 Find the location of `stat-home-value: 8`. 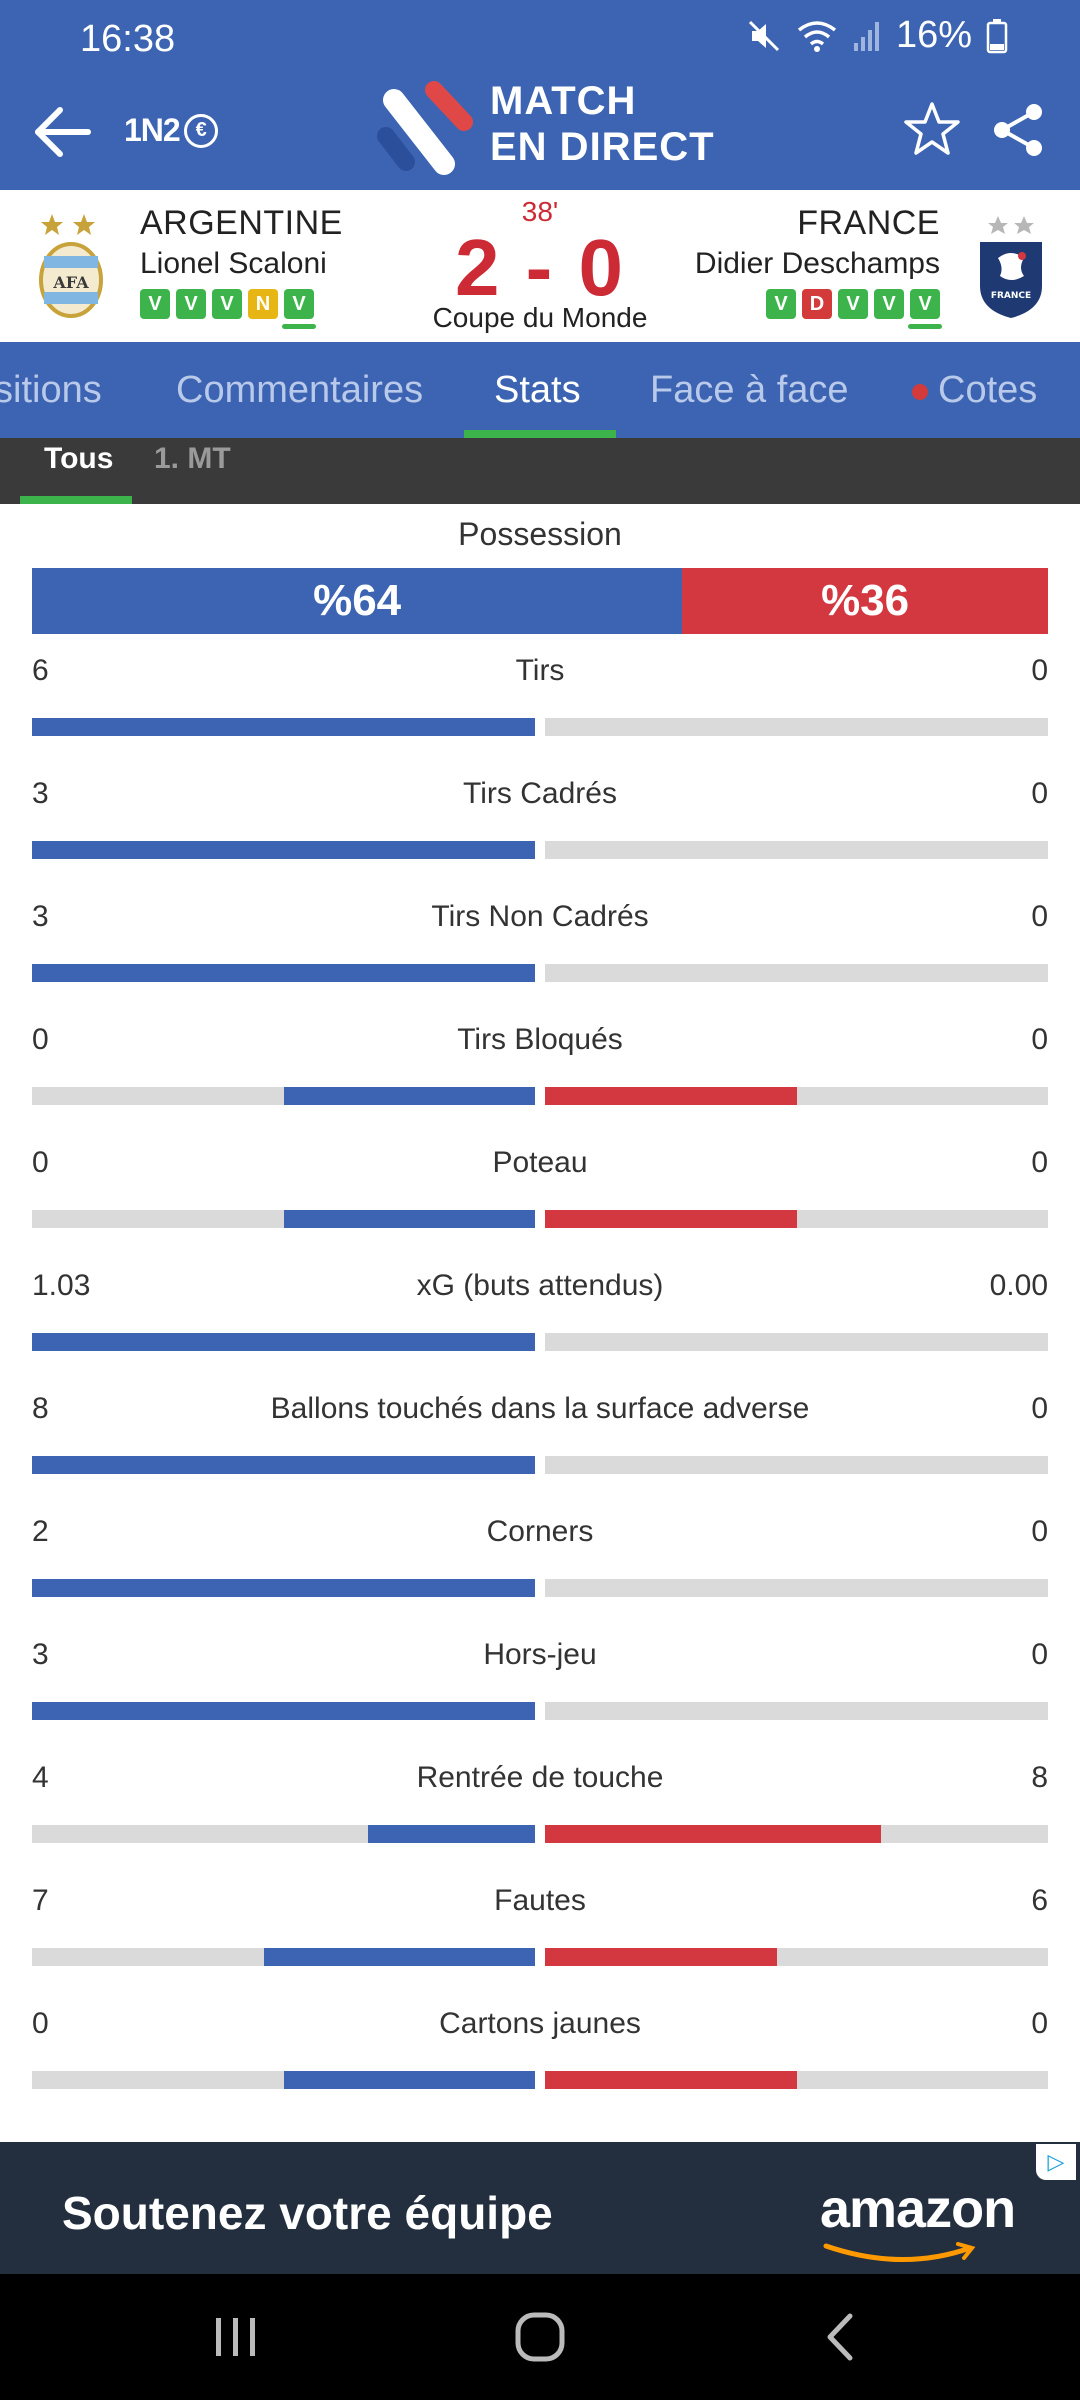

stat-home-value: 8 is located at coordinates (40, 1408).